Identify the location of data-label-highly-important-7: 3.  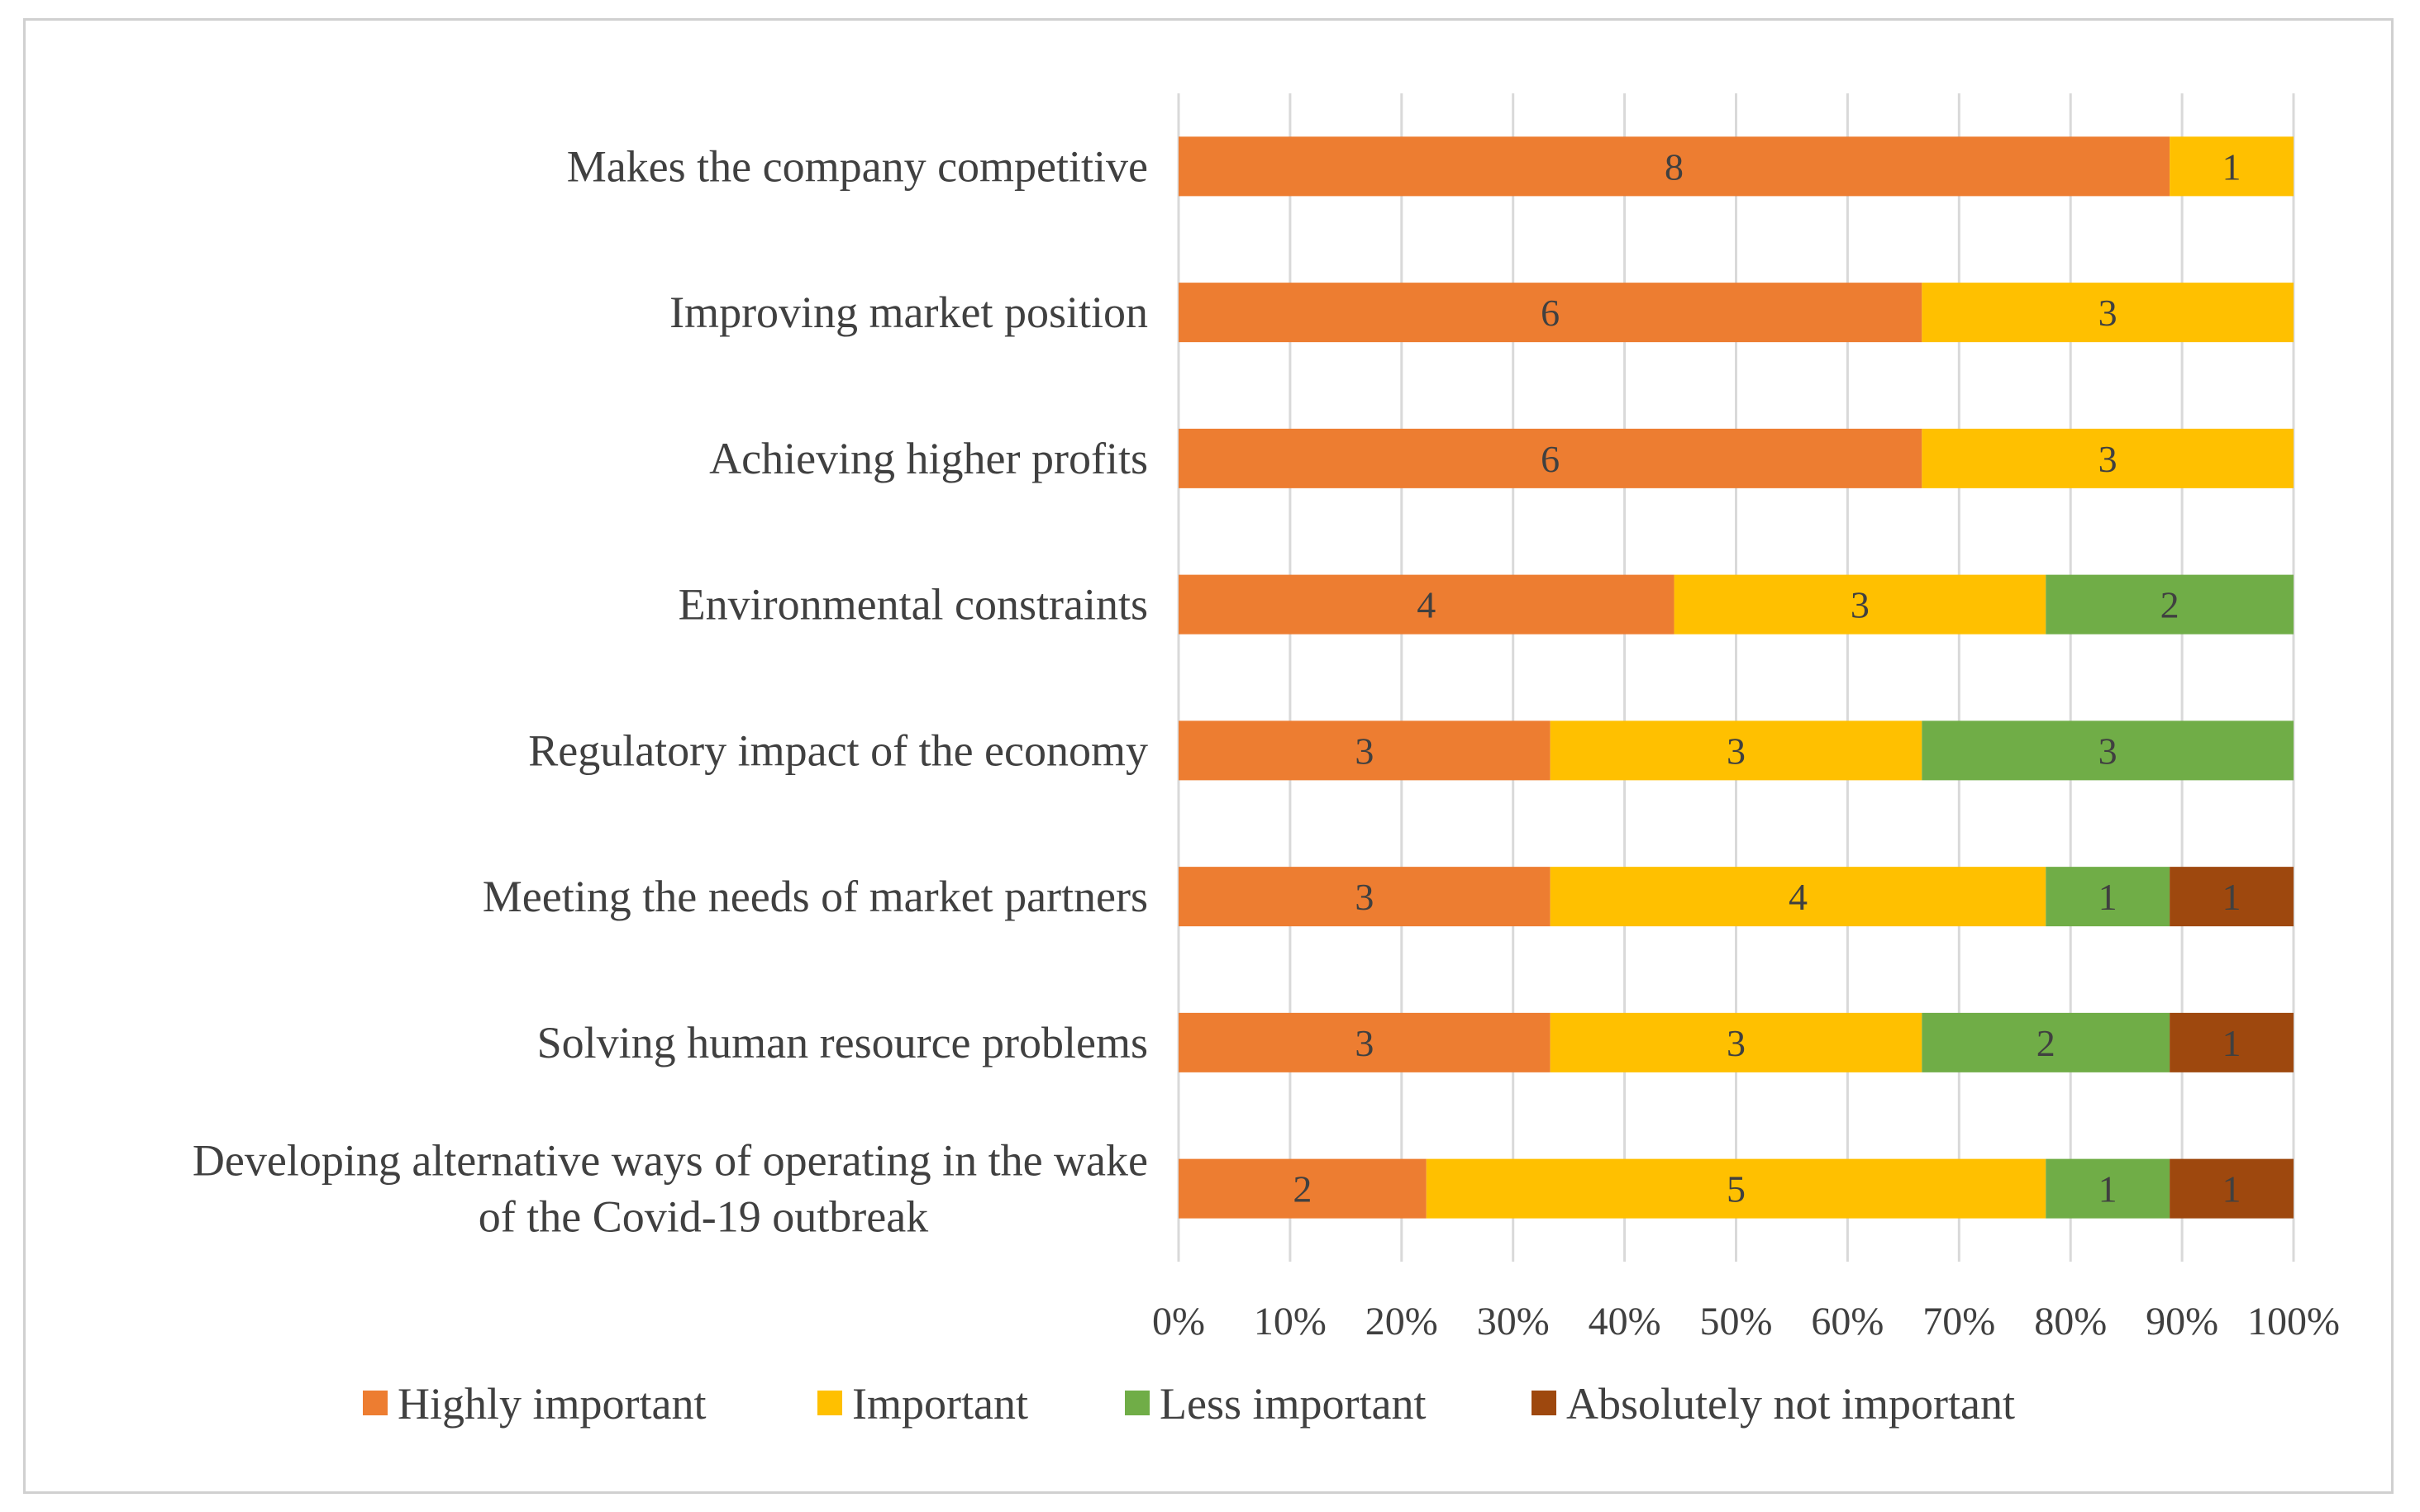
(1365, 1043).